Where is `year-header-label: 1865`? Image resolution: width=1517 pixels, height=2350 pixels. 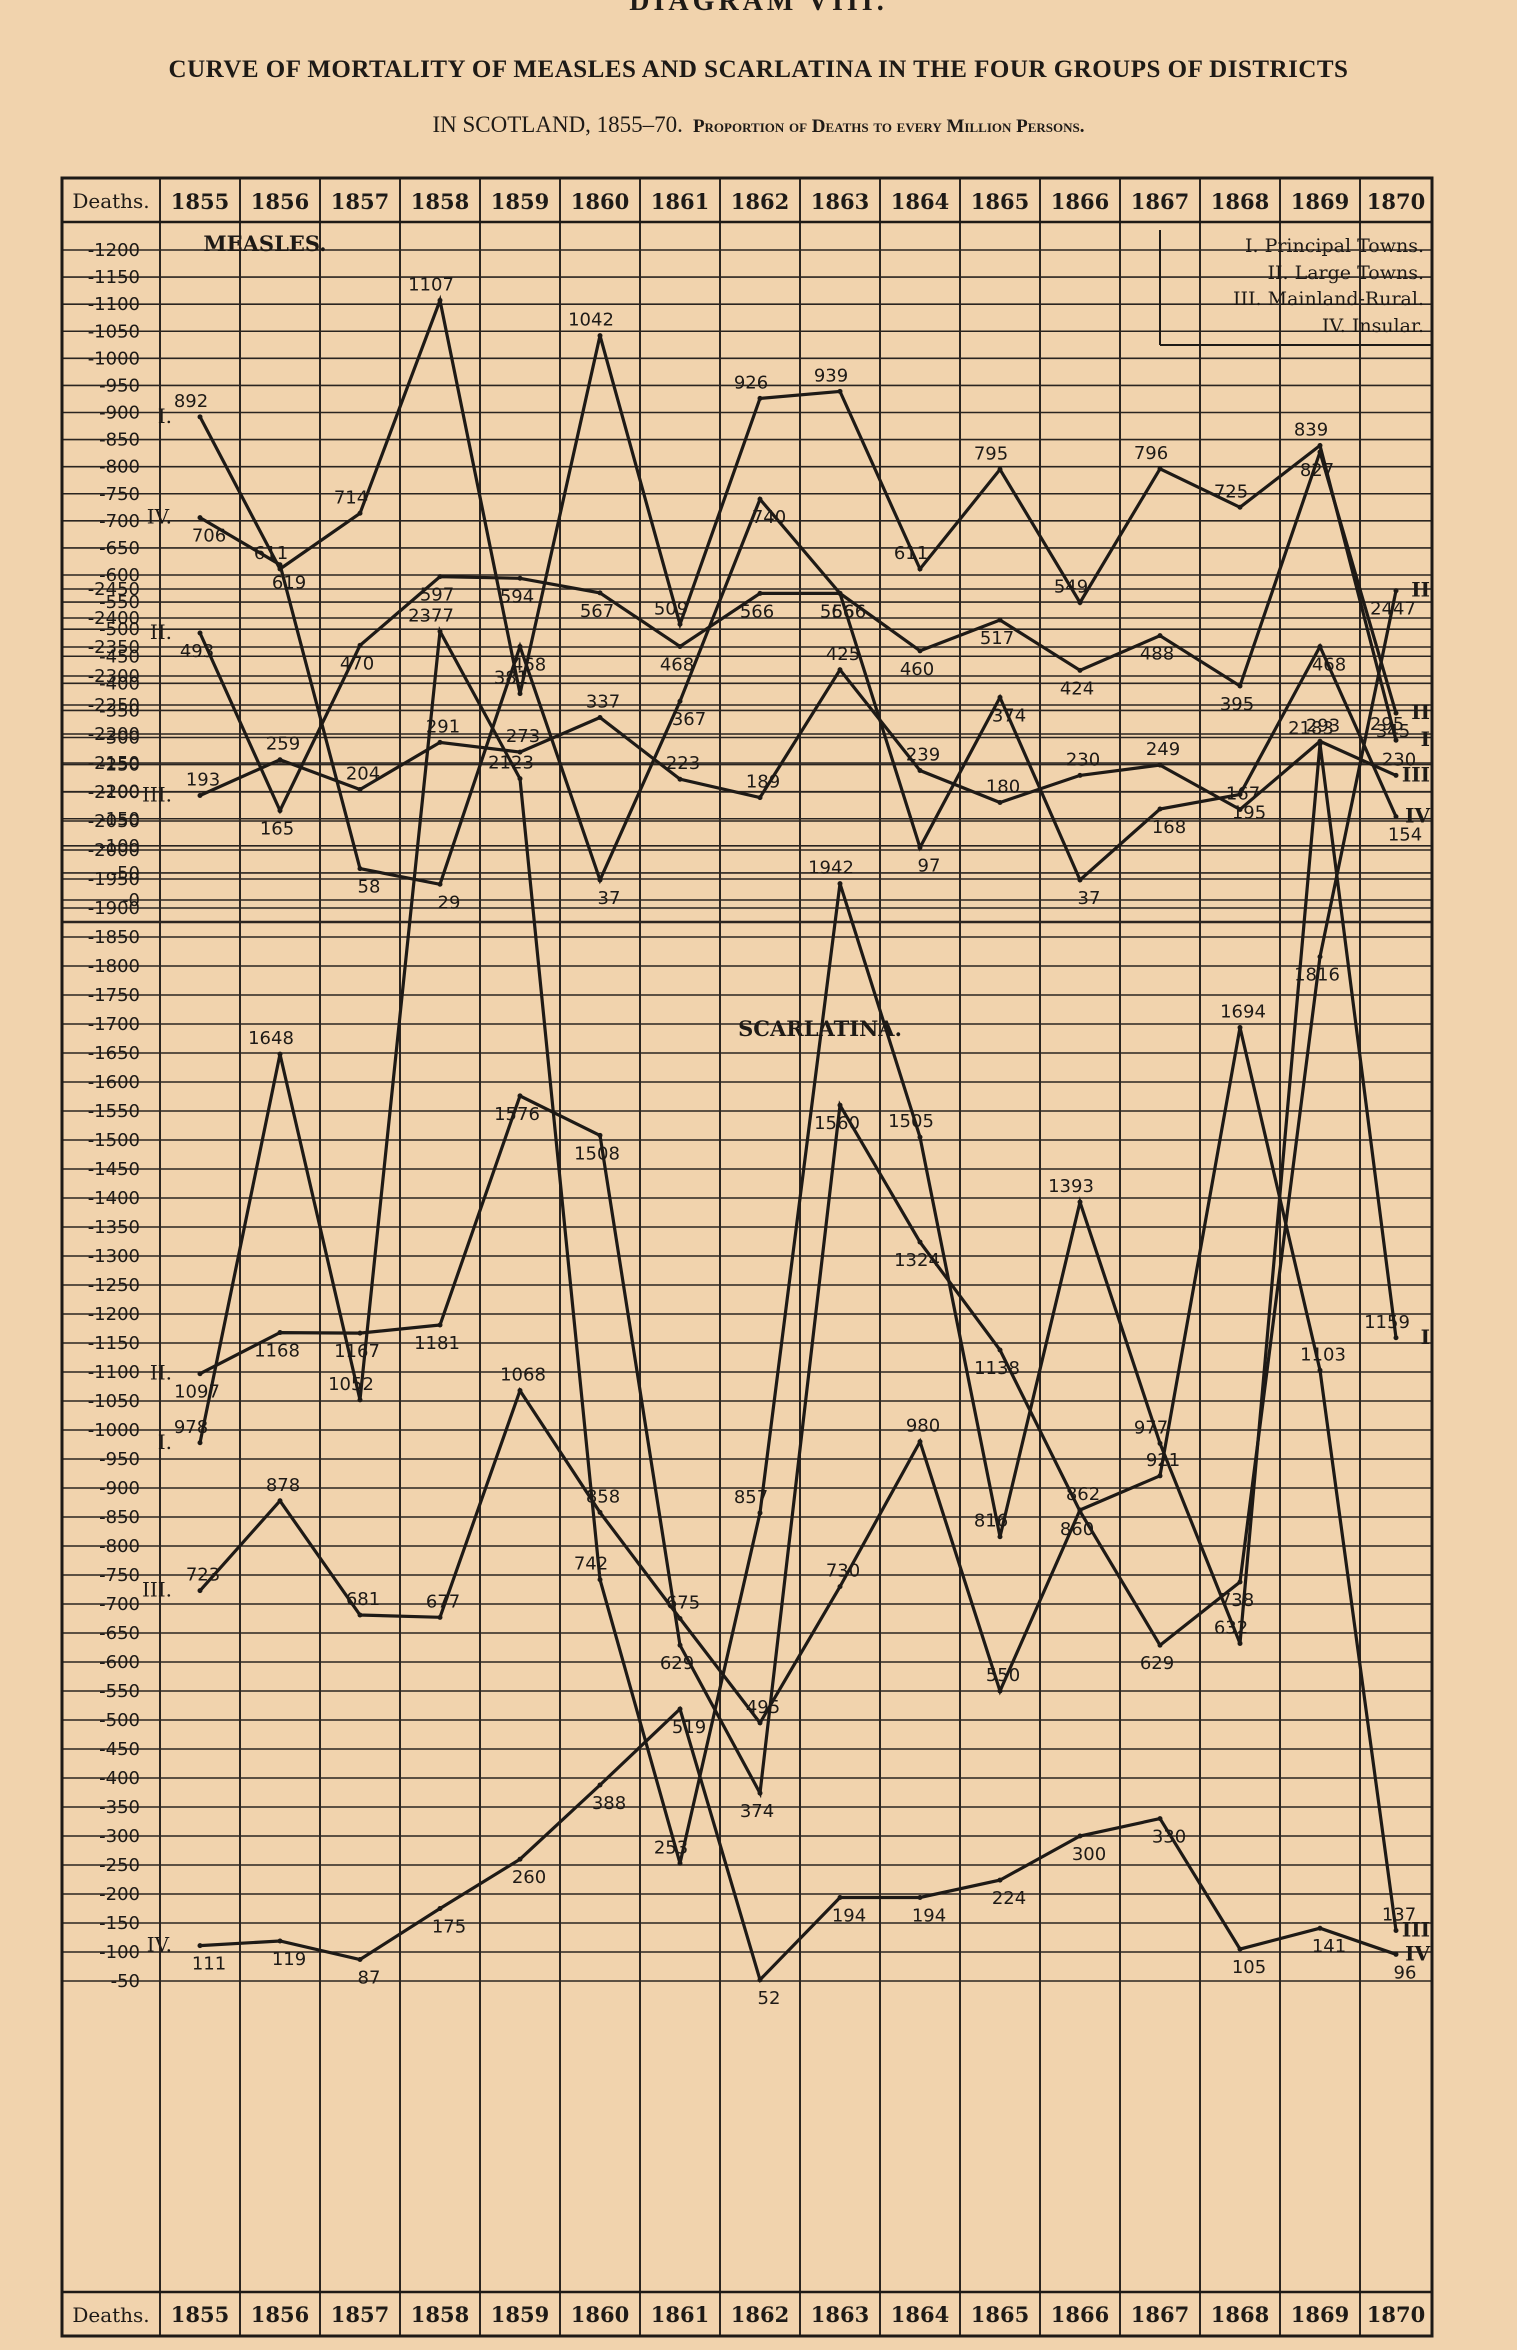 year-header-label: 1865 is located at coordinates (1000, 201).